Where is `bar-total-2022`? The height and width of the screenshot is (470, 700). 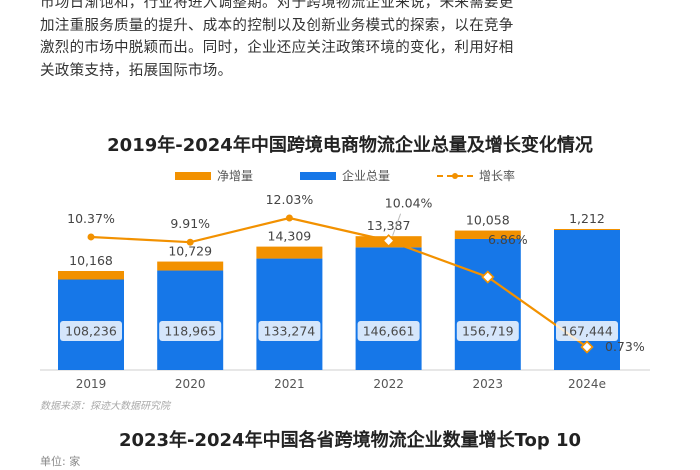
bar-total-2022 is located at coordinates (388, 308).